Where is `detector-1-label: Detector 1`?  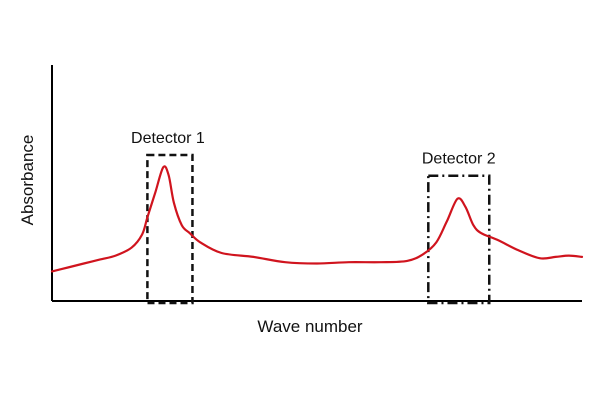 detector-1-label: Detector 1 is located at coordinates (168, 138).